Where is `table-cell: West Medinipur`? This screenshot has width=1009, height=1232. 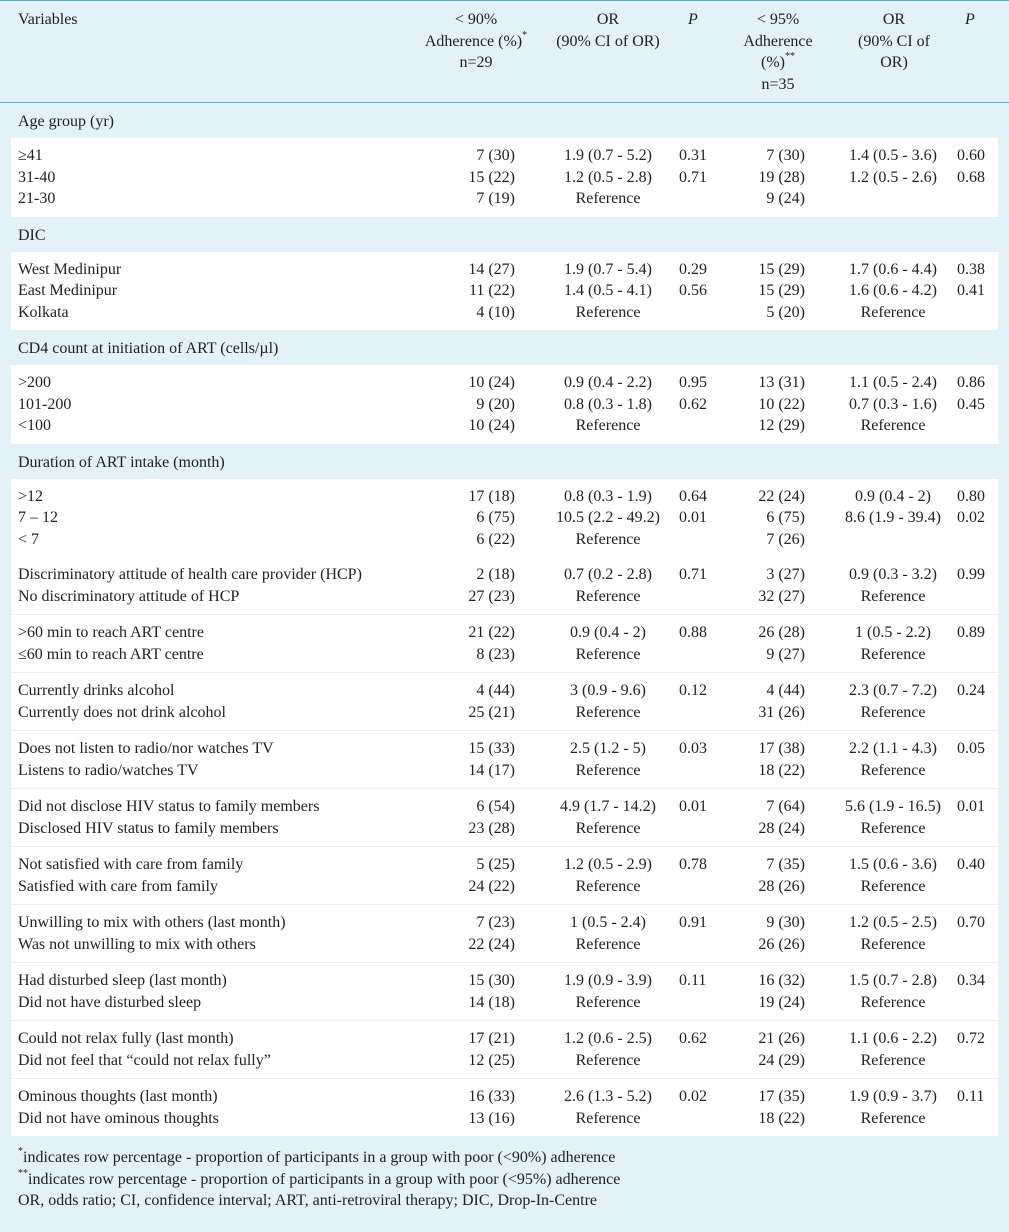
table-cell: West Medinipur is located at coordinates (70, 269).